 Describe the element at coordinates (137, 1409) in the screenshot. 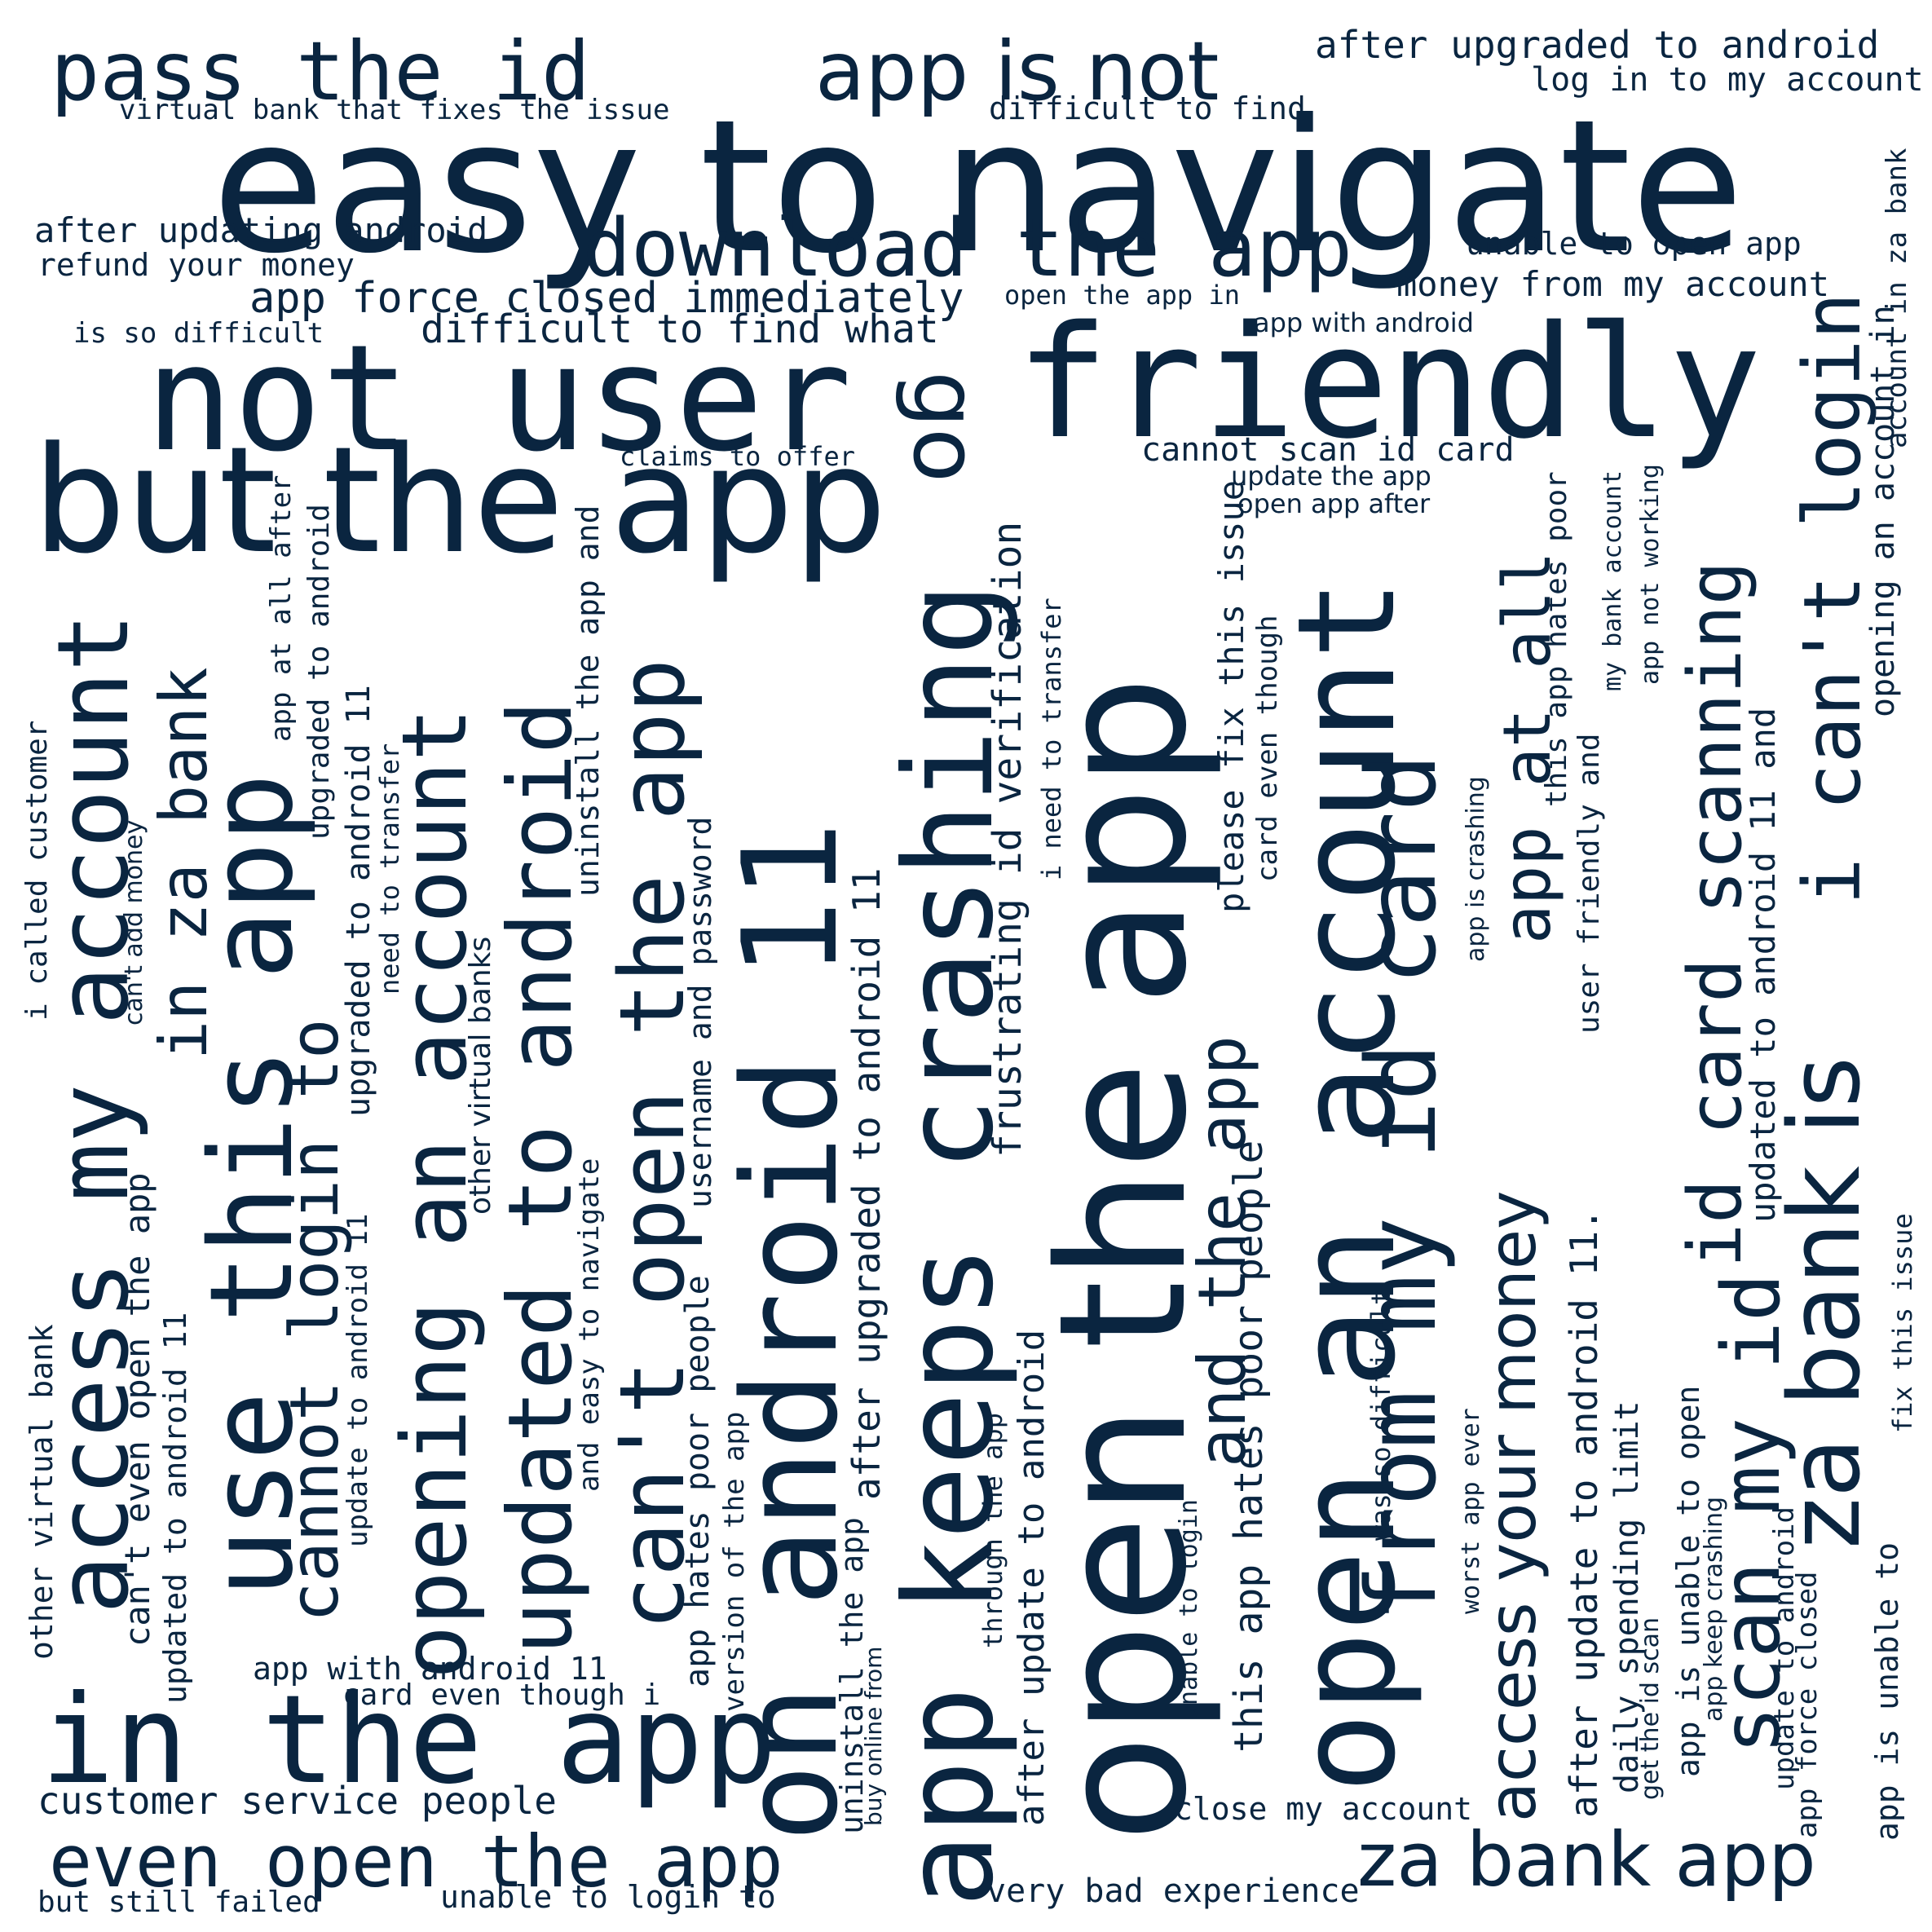

I see `word-cant-even-open-the-app: can't even open the app` at that location.